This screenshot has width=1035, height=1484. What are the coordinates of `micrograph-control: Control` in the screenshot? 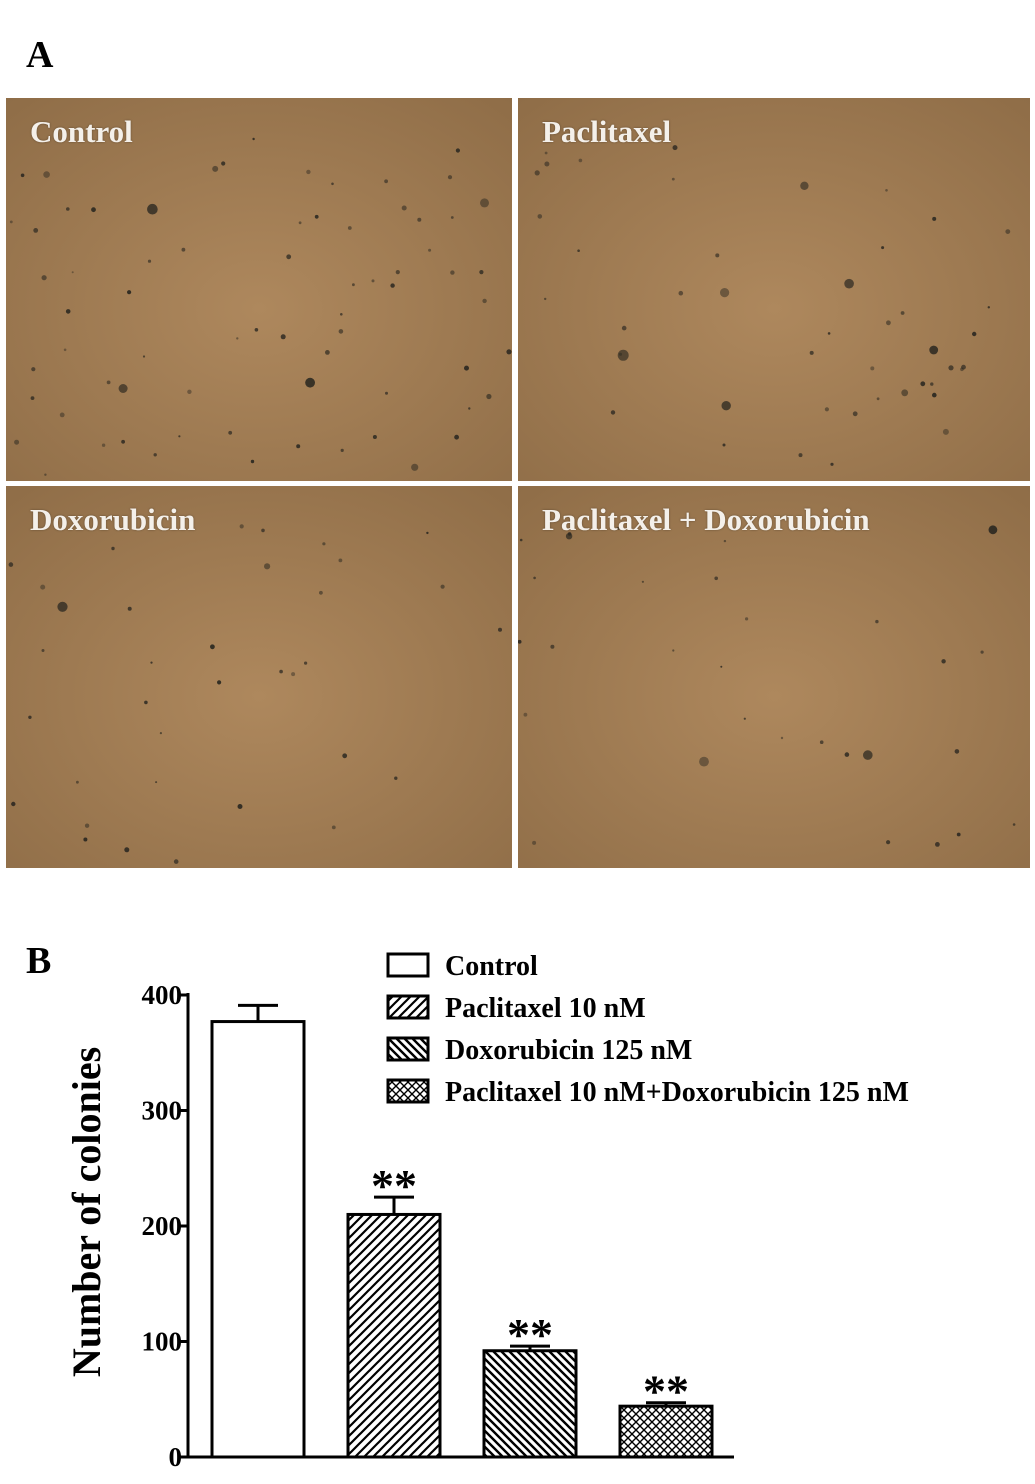 It's located at (259, 289).